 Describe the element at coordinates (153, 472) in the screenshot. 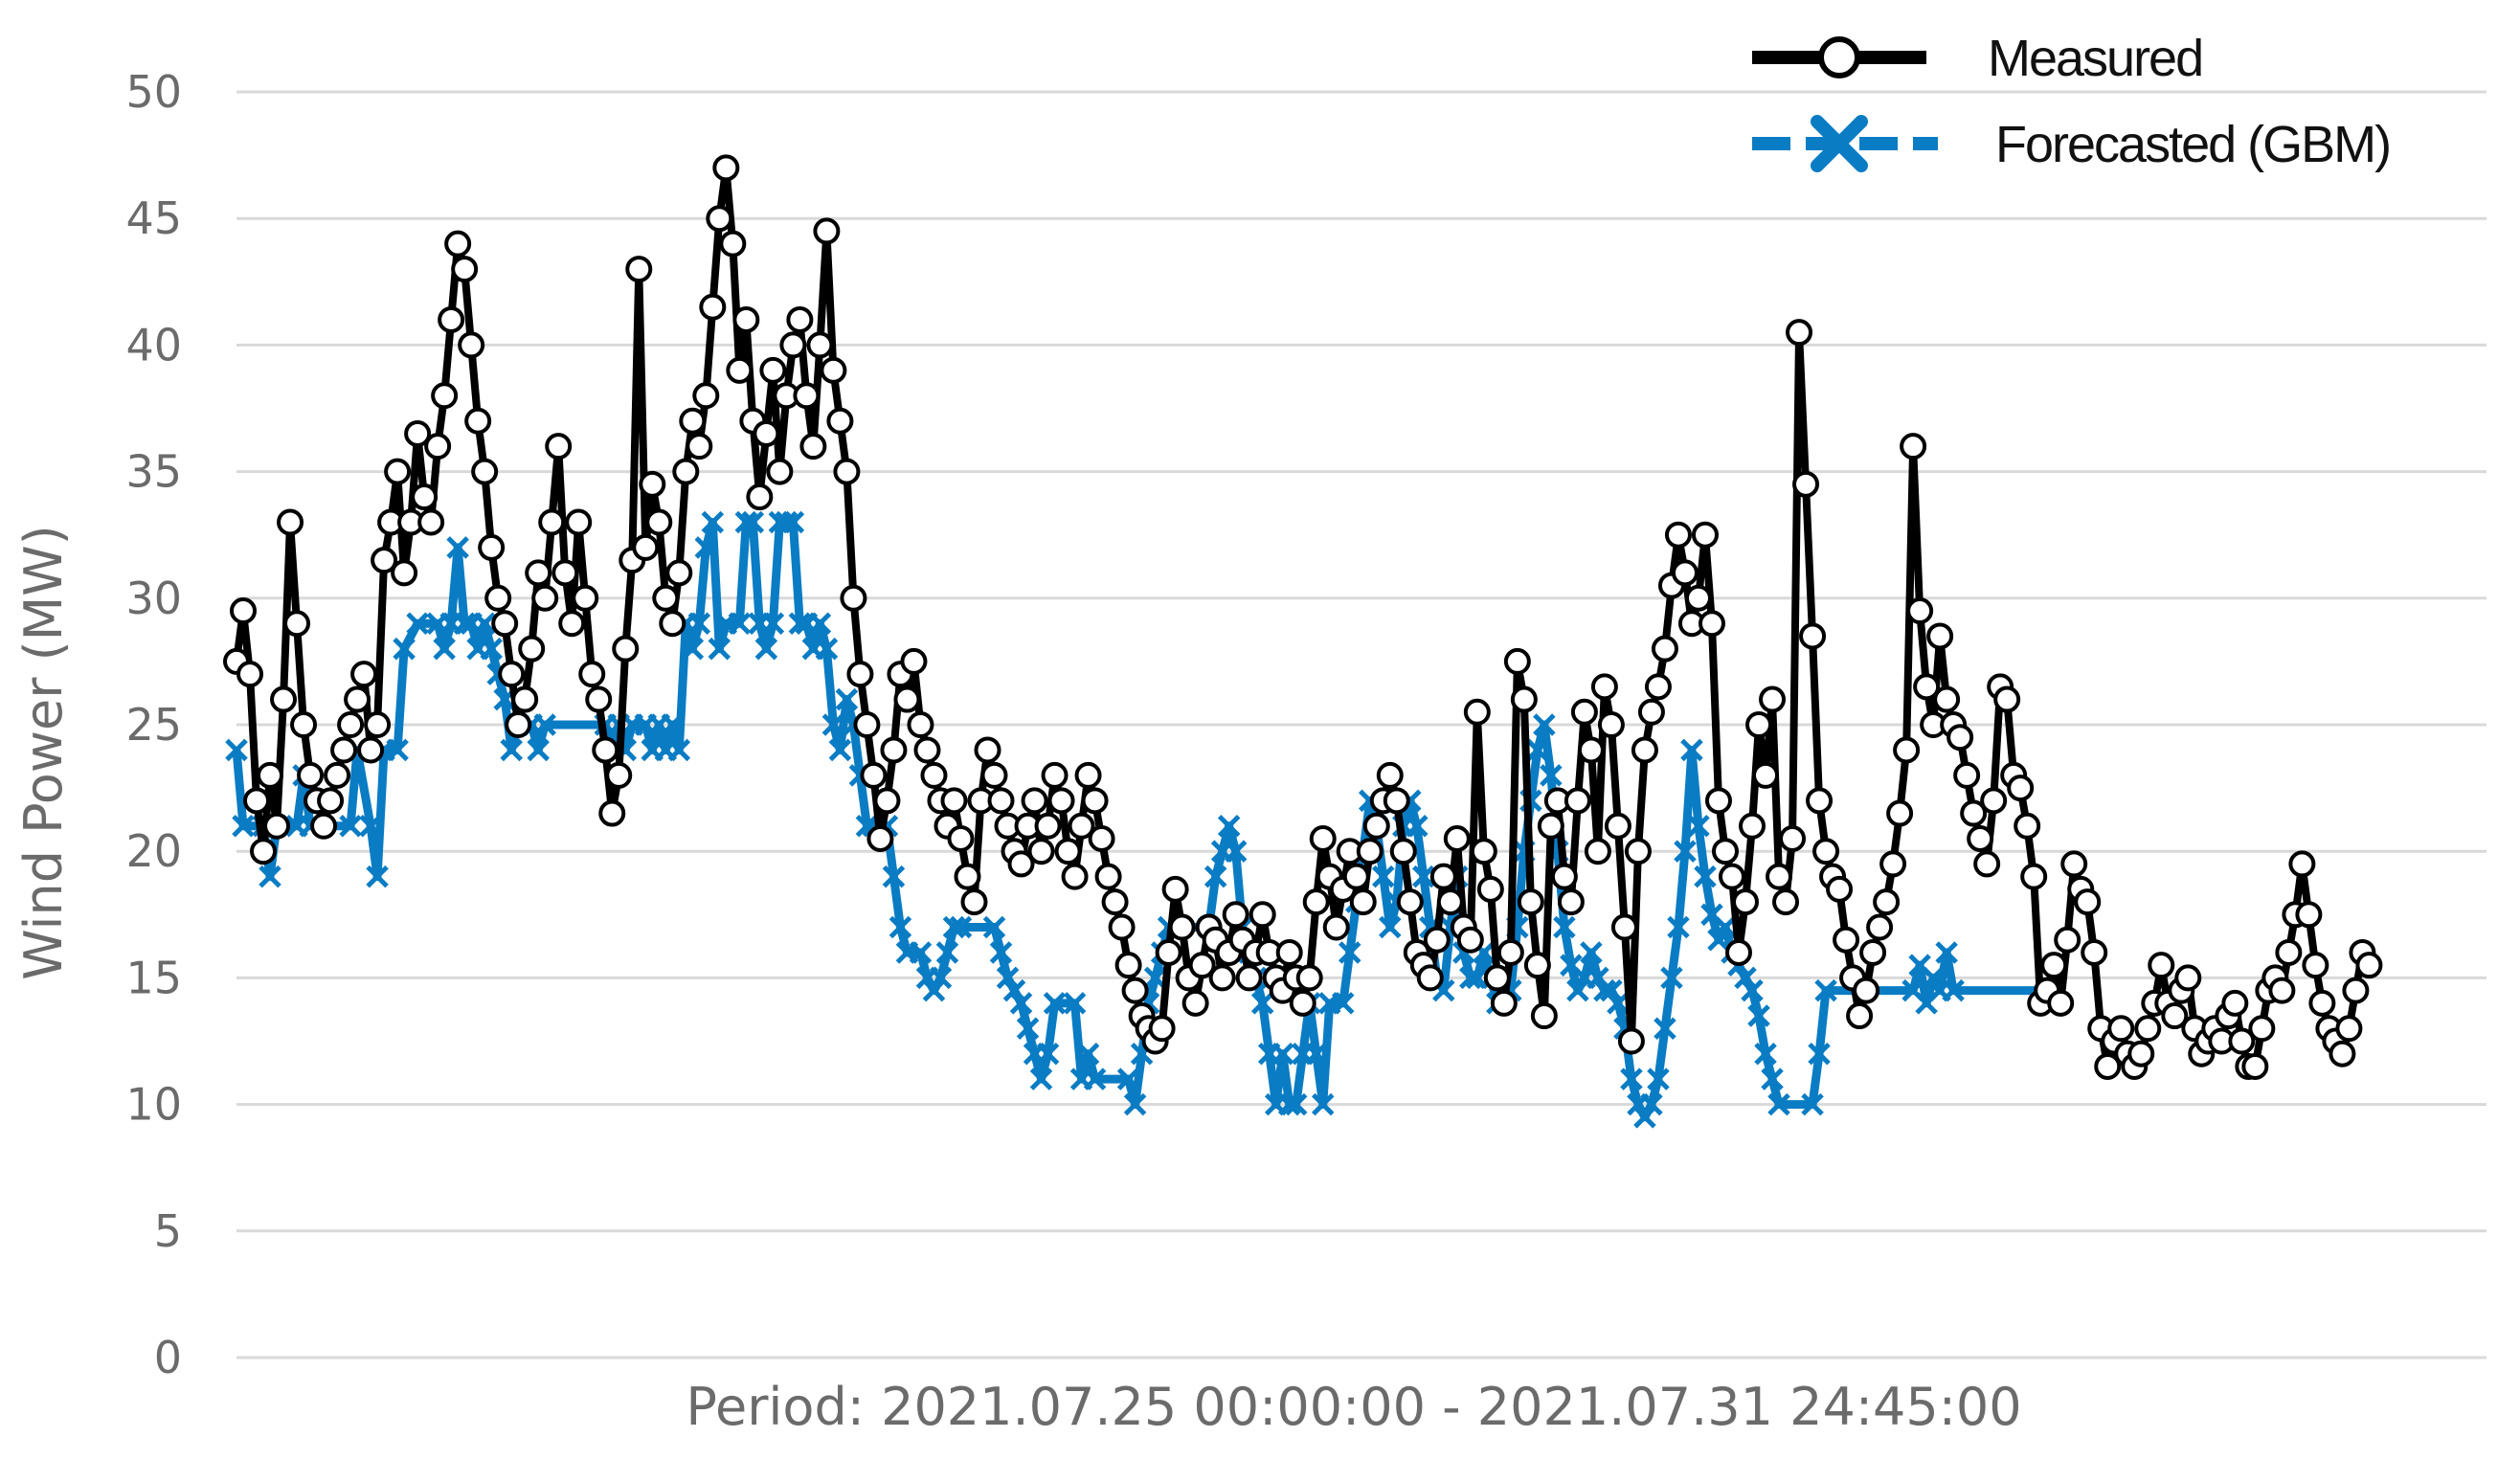

I see `y-tick-label-35: 35` at that location.